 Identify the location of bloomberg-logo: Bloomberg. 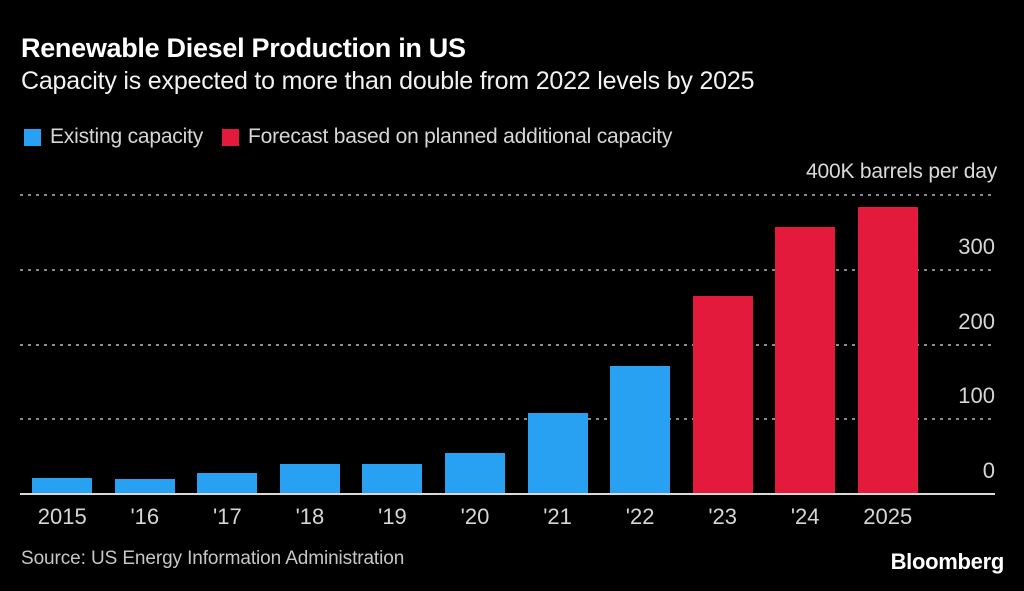
(947, 561).